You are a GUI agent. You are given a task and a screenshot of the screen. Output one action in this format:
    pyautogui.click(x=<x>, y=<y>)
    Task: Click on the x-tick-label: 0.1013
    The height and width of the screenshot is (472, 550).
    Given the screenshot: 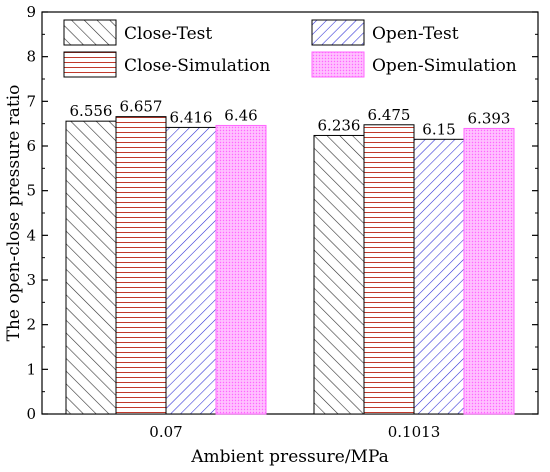 What is the action you would take?
    pyautogui.click(x=414, y=432)
    